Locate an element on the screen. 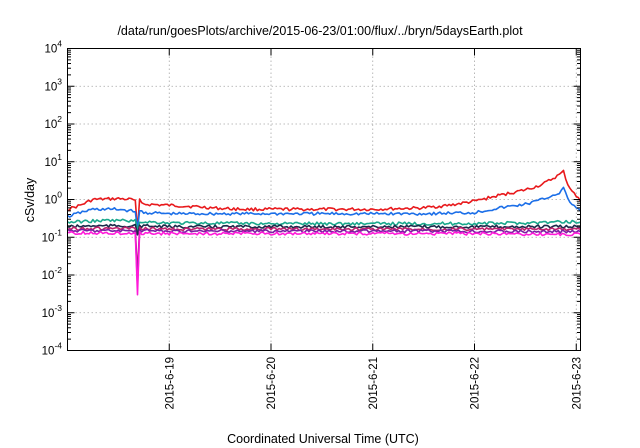  y-tick-label: 10¹ is located at coordinates (53, 160).